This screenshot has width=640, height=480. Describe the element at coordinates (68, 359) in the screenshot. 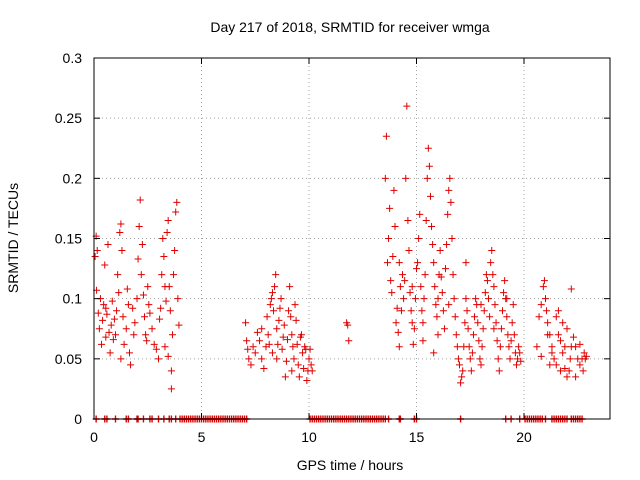

I see `y-tick-label: 0.05` at that location.